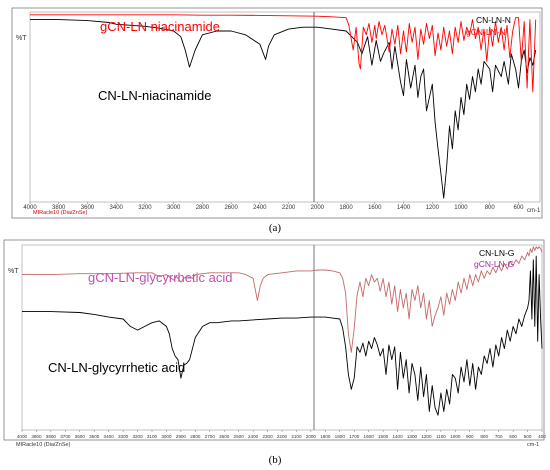  Describe the element at coordinates (260, 208) in the screenshot. I see `panel-a-xtick-label: 2400` at that location.